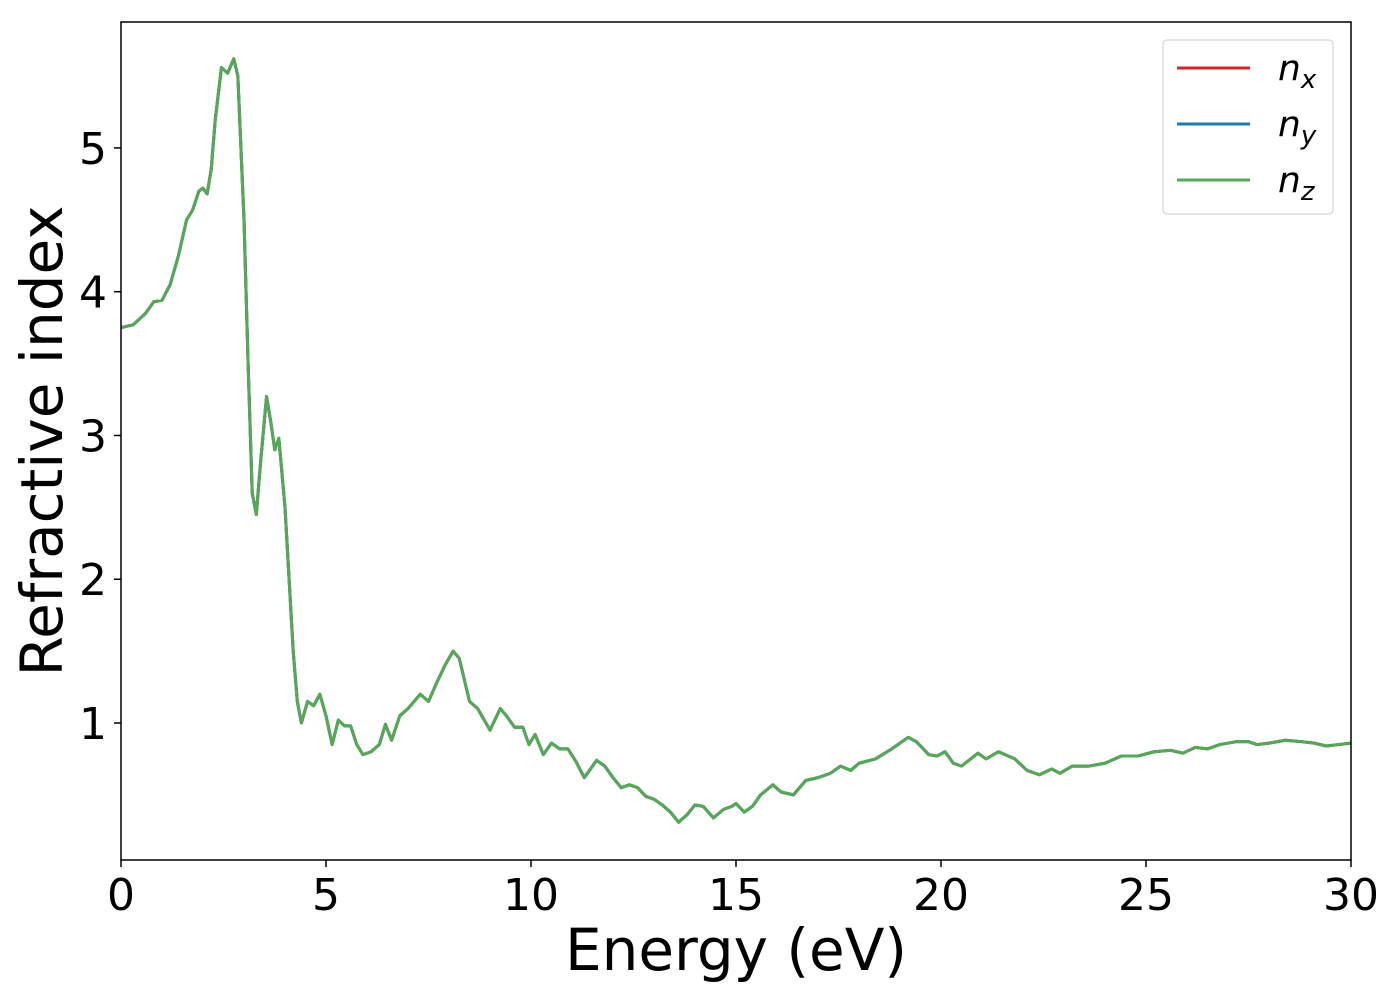  What do you see at coordinates (1297, 127) in the screenshot?
I see `legend-label: ny` at bounding box center [1297, 127].